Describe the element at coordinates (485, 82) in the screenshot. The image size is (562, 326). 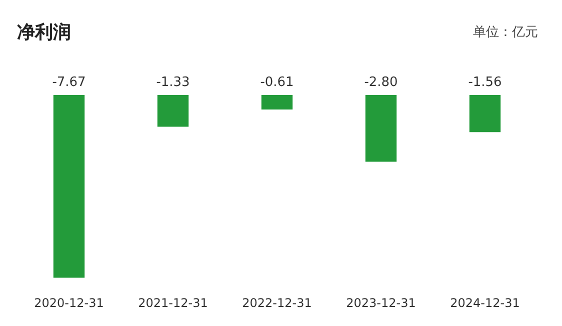
I see `data-label: -1.56` at that location.